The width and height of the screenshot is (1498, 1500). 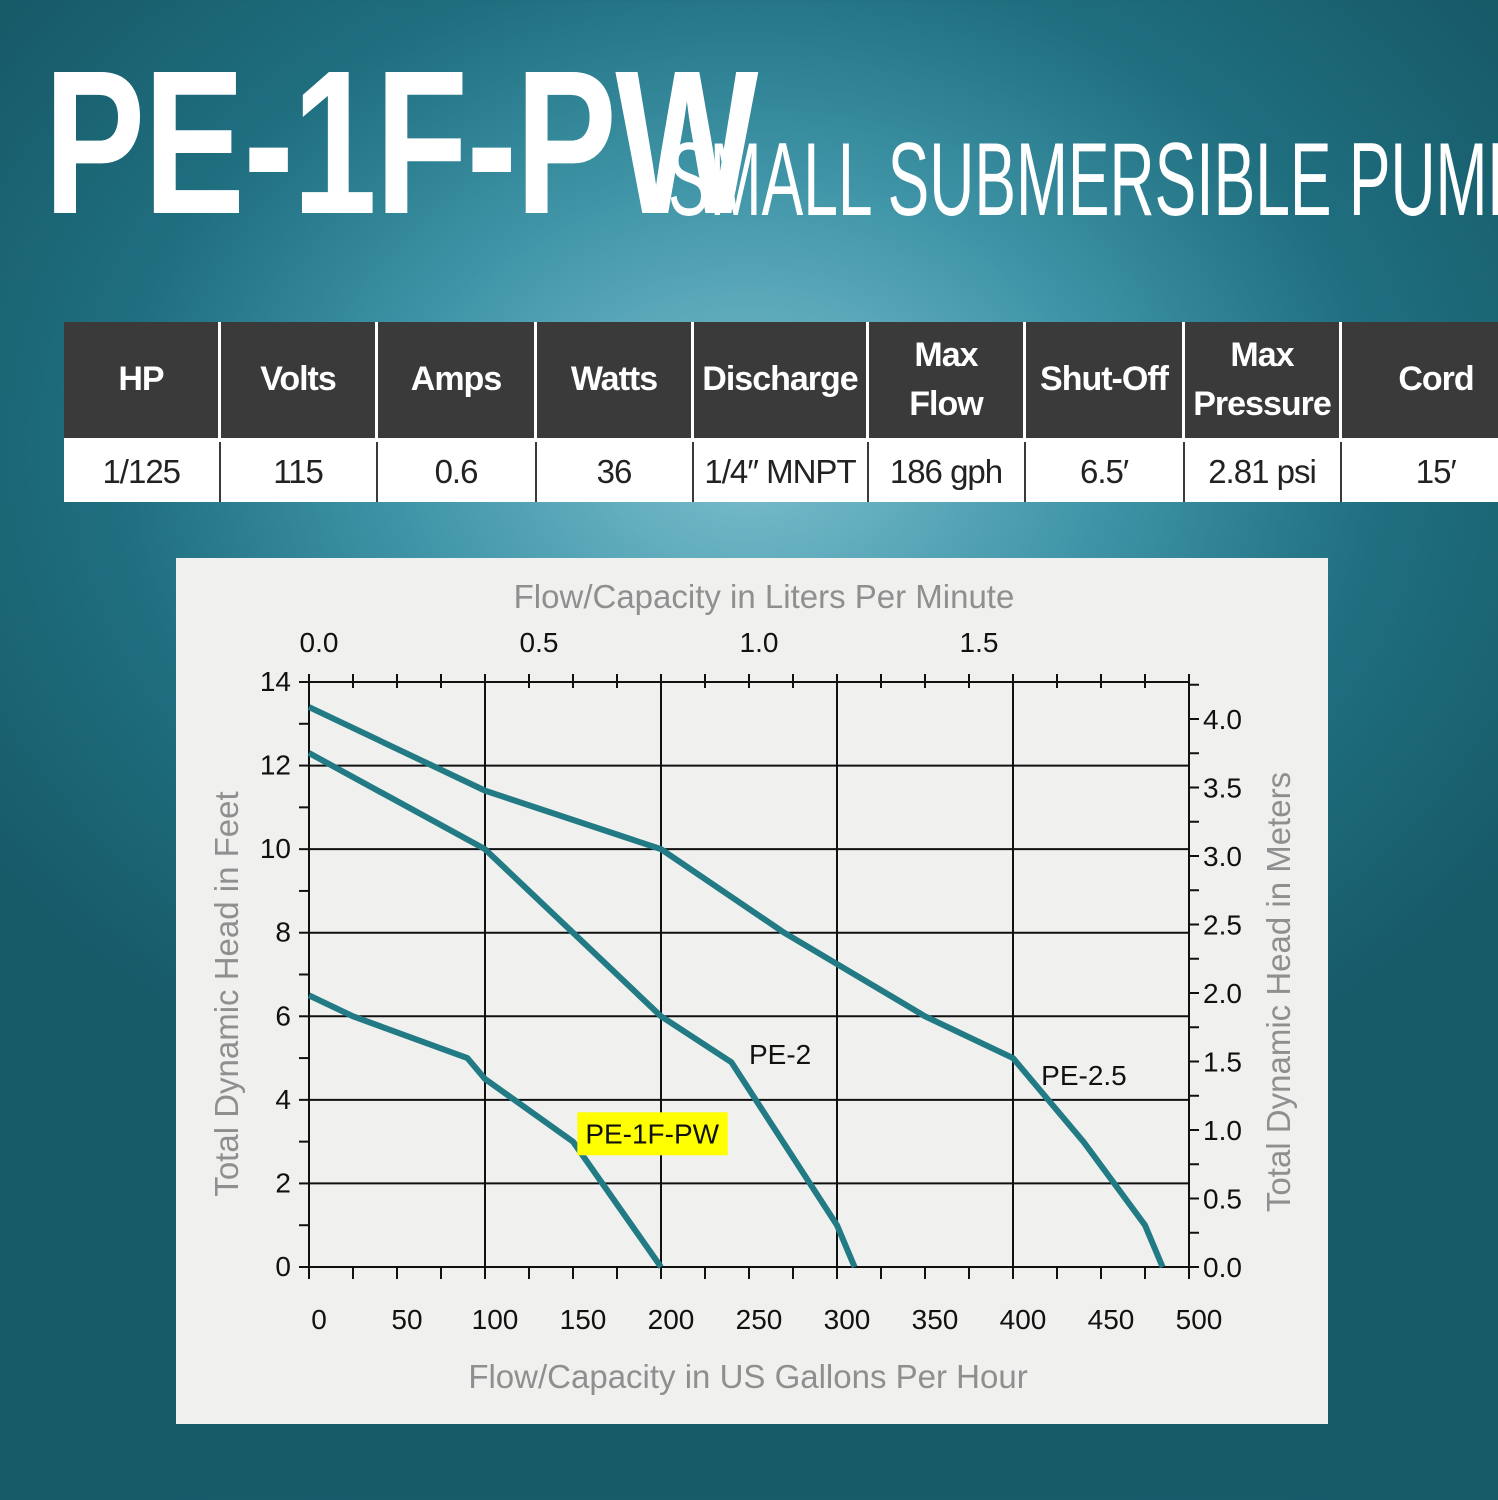 What do you see at coordinates (759, 642) in the screenshot?
I see `x2-tick-label: 1.0` at bounding box center [759, 642].